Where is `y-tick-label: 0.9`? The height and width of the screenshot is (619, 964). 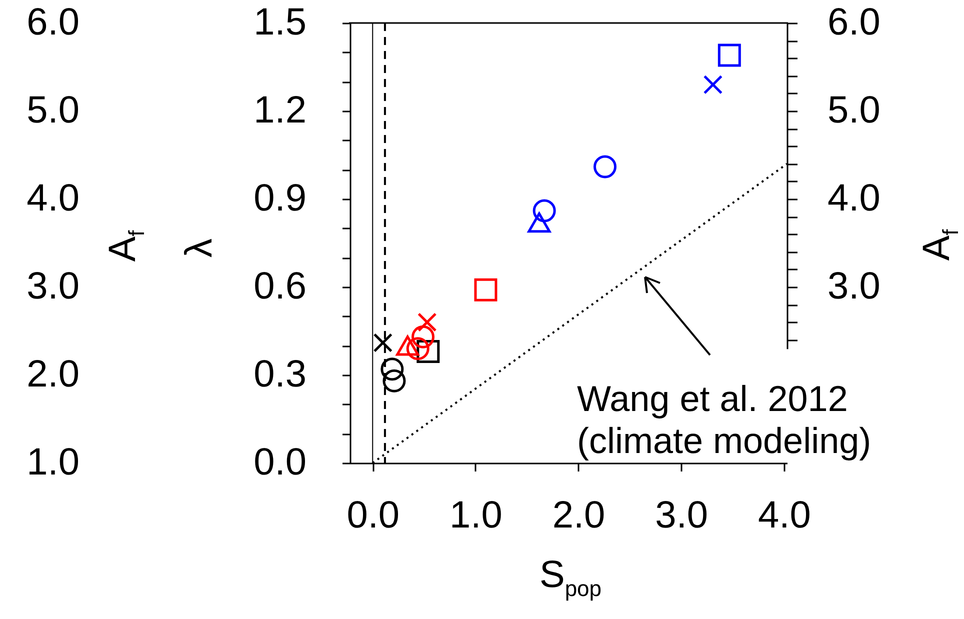 y-tick-label: 0.9 is located at coordinates (280, 199).